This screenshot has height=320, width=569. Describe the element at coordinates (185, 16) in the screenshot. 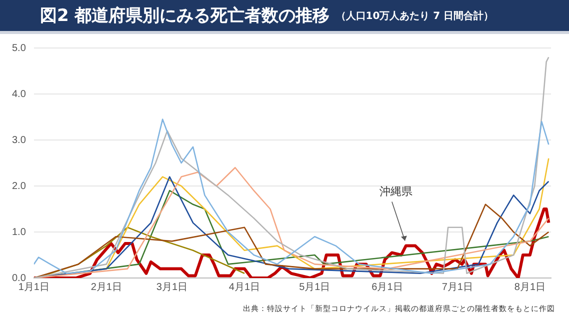

I see `chart-title: 図2 都道府県別にみる死亡者数の推移` at that location.